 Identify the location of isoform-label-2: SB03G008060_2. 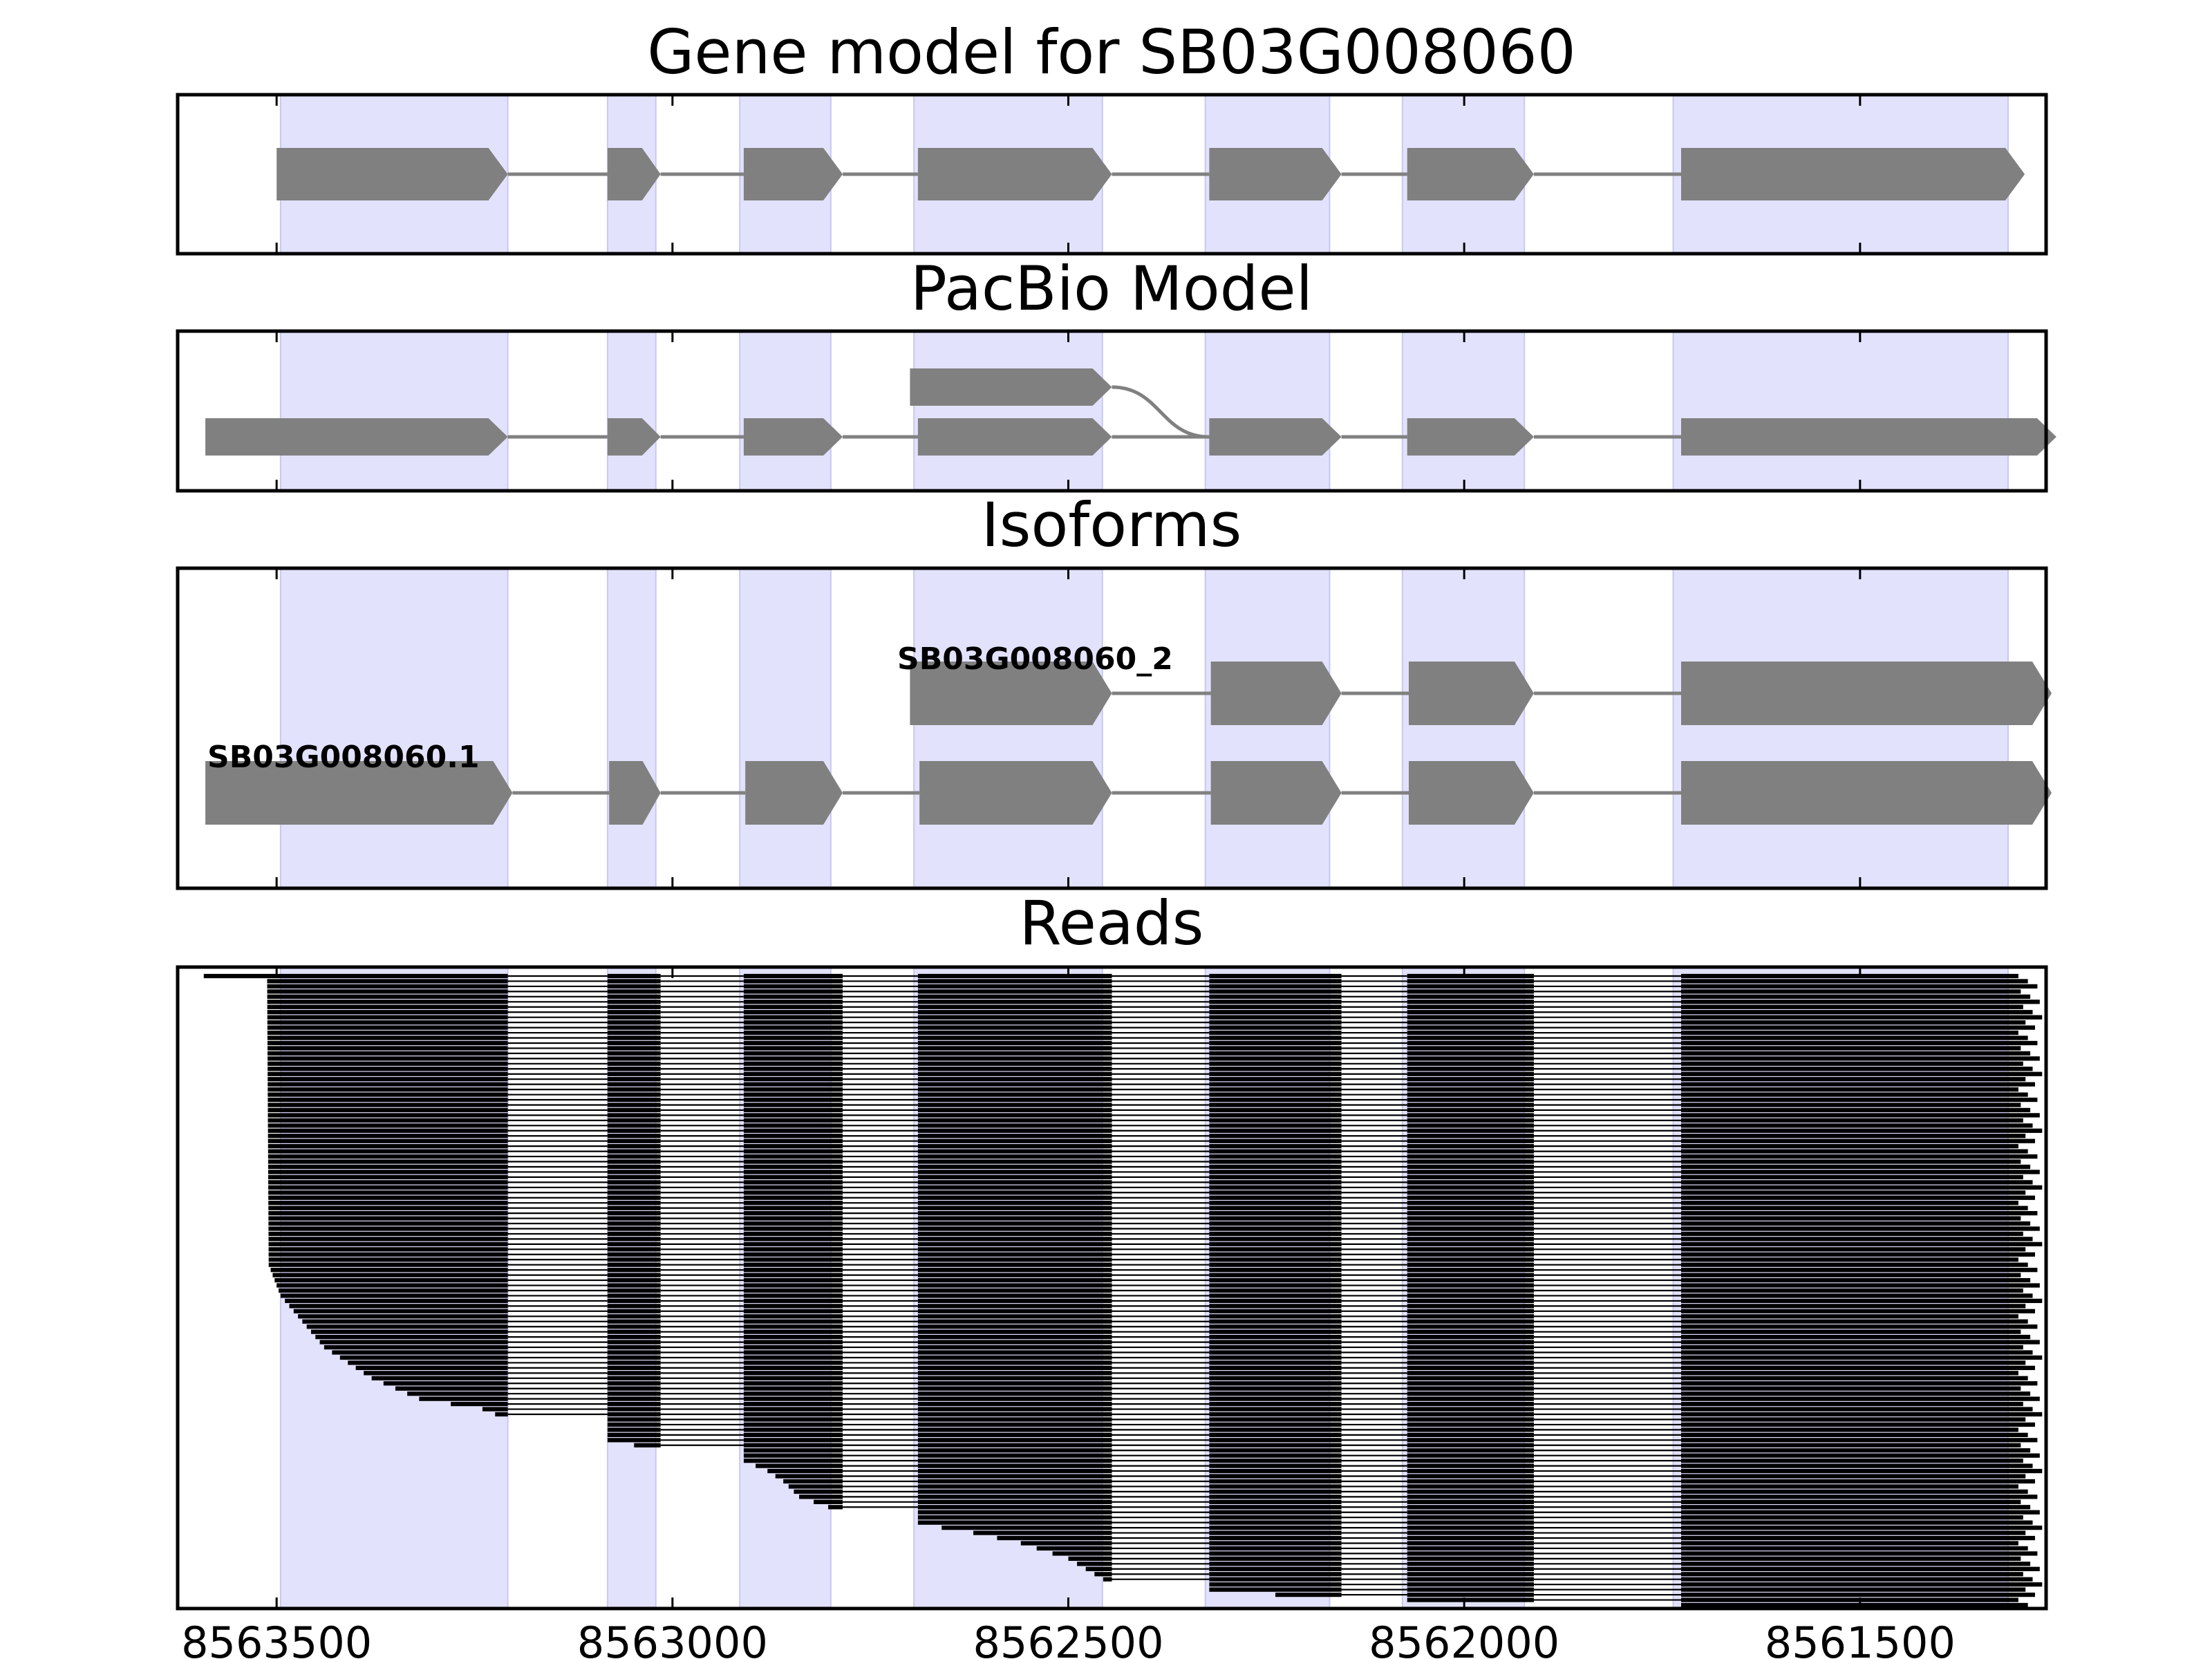
(1035, 659).